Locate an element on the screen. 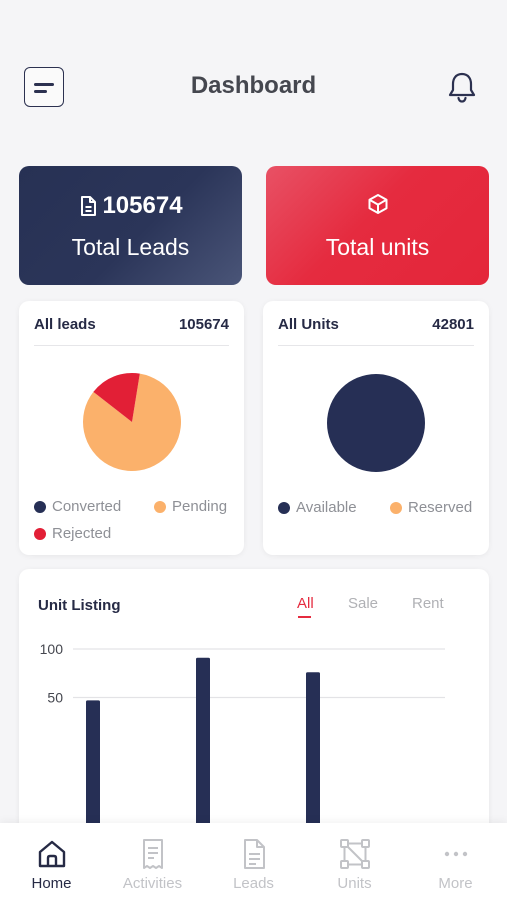  y-tick-label: 50 is located at coordinates (55, 698).